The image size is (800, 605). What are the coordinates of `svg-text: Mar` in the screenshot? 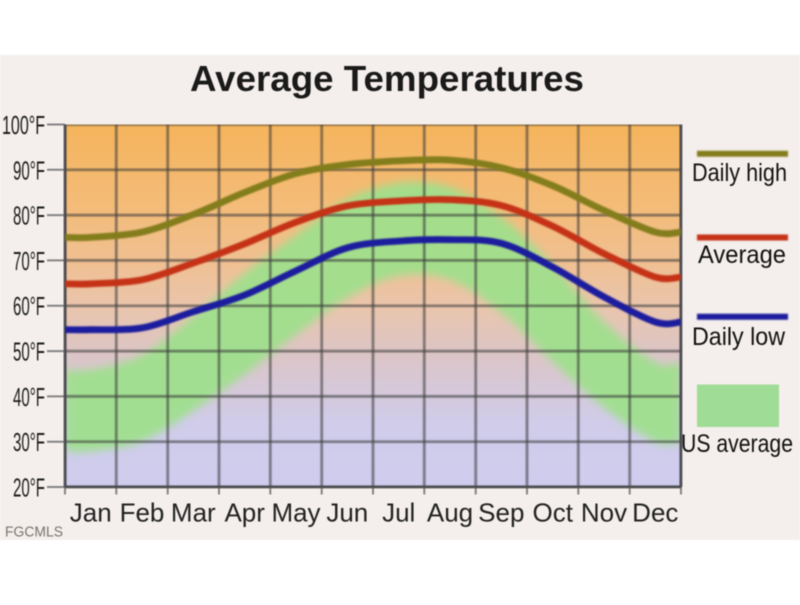 It's located at (193, 513).